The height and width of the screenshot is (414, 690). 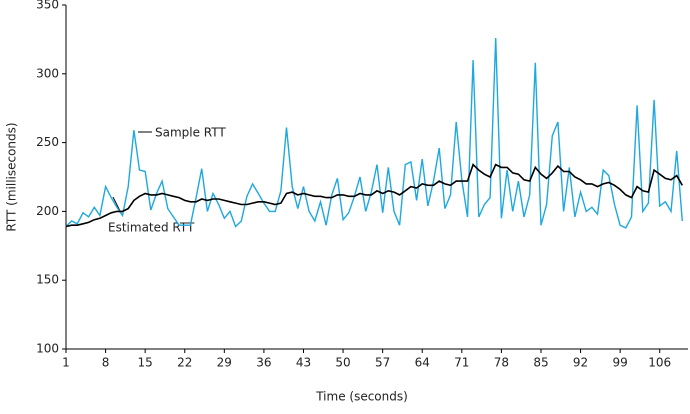 I want to click on series-line, so click(x=374, y=195).